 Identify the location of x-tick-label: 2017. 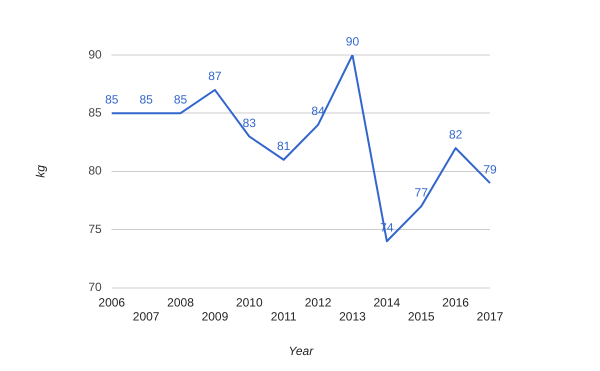
(490, 317).